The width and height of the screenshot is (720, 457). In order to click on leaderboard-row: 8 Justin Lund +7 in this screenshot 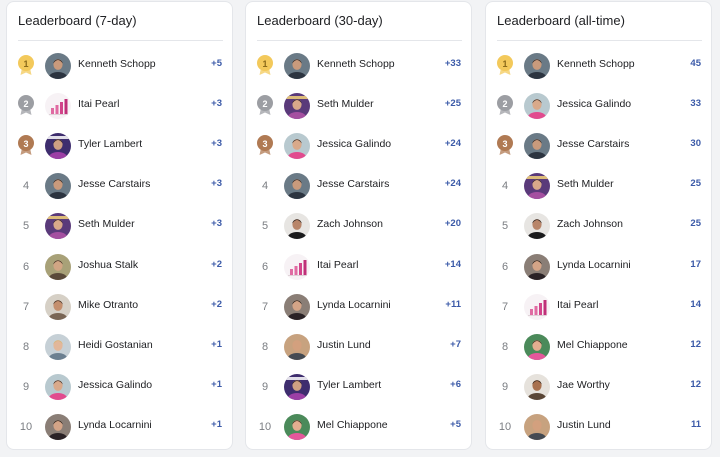, I will do `click(358, 347)`.